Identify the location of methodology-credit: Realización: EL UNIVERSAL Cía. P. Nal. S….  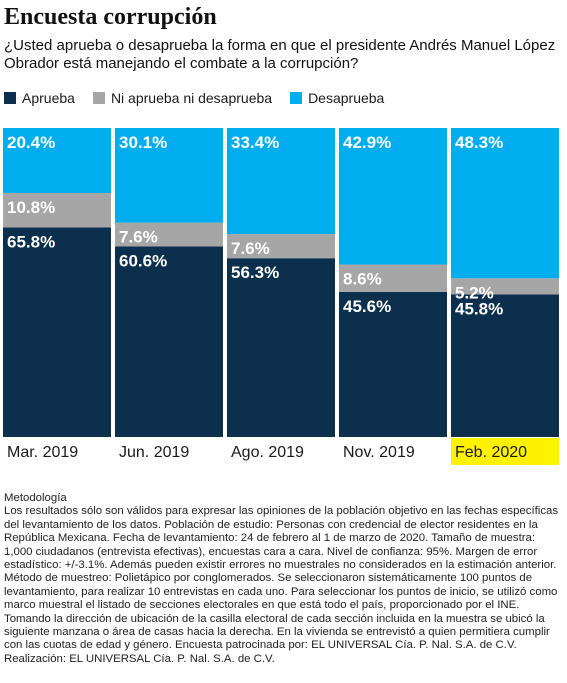
(139, 658).